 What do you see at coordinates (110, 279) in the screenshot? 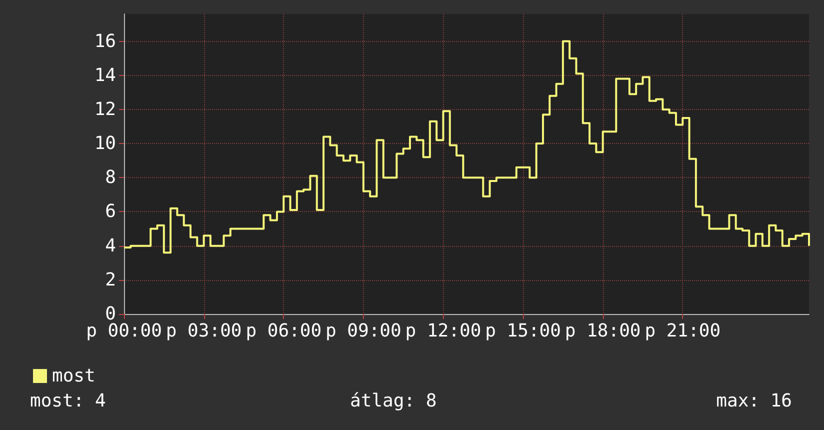
I see `y-tick-label: 2` at bounding box center [110, 279].